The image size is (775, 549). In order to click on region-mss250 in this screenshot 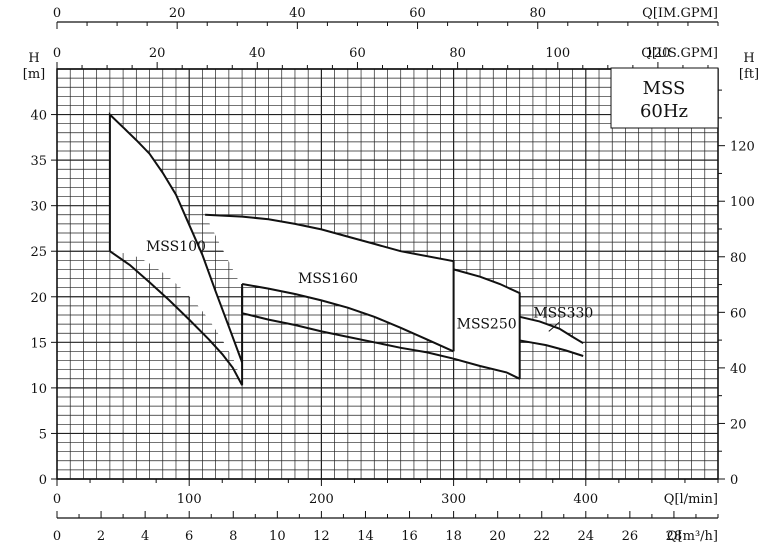, I will do `click(486, 324)`.